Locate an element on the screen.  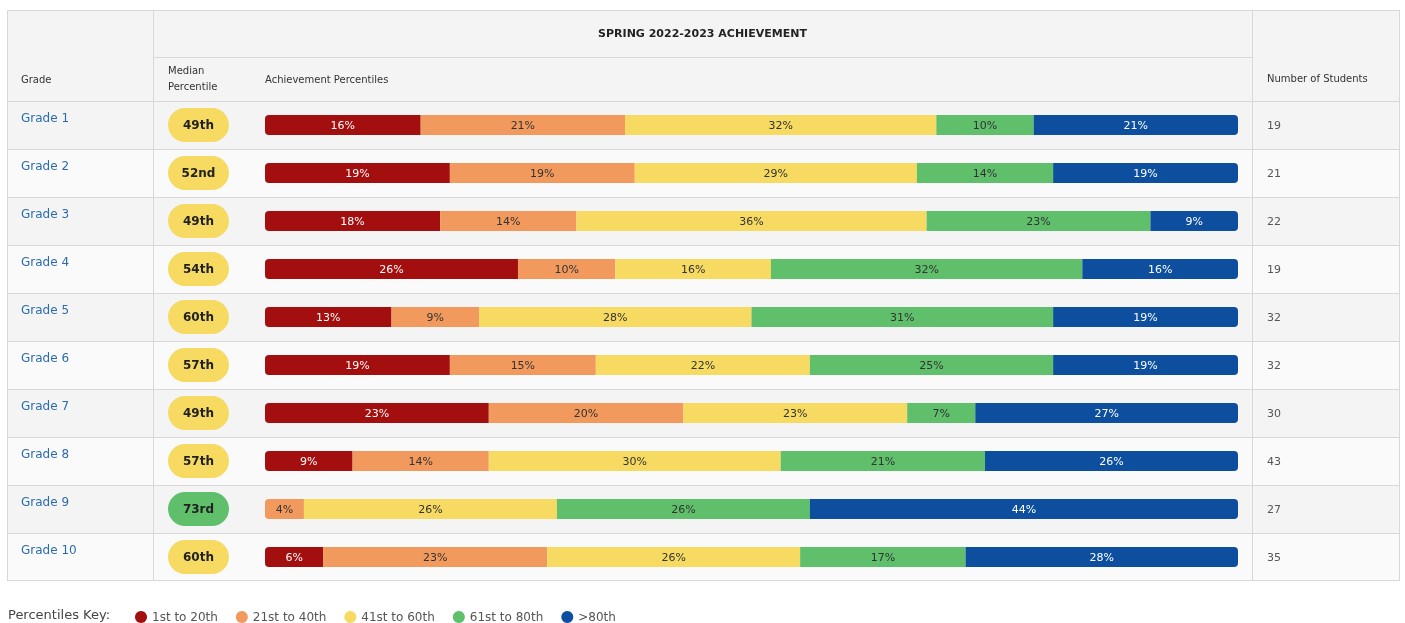
data-label: 29% is located at coordinates (776, 173).